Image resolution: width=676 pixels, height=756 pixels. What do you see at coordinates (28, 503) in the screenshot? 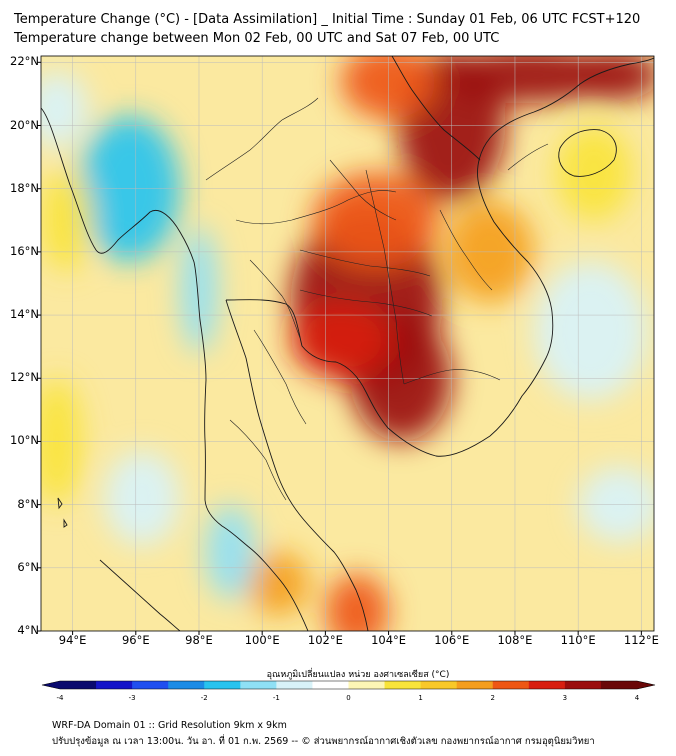
I see `lat-tick-label: 8°N` at bounding box center [28, 503].